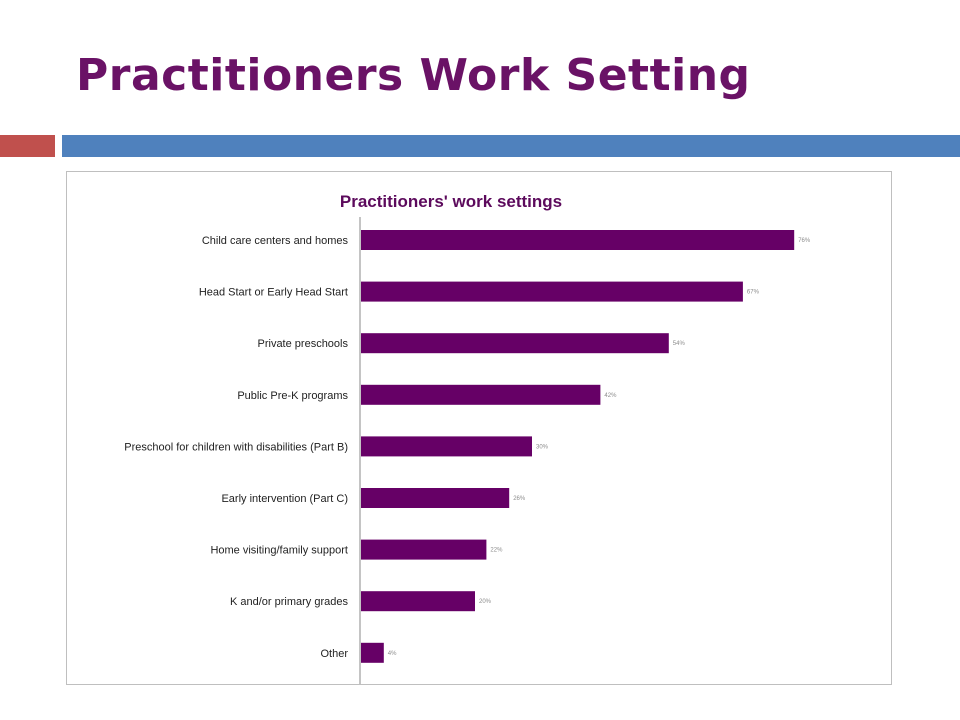 The image size is (960, 720). I want to click on data-label: 67%, so click(753, 293).